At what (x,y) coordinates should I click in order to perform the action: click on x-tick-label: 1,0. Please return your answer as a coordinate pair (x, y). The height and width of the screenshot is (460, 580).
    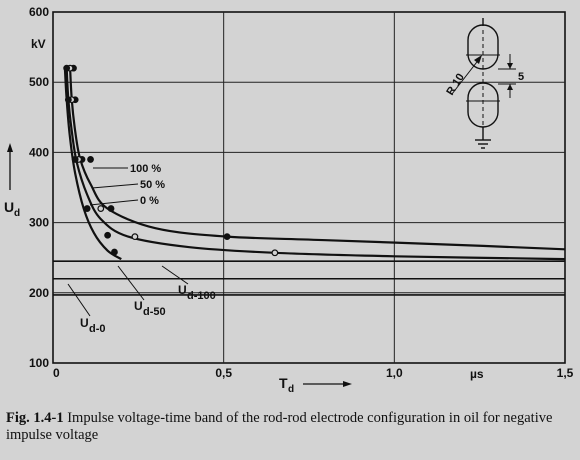
    Looking at the image, I should click on (394, 373).